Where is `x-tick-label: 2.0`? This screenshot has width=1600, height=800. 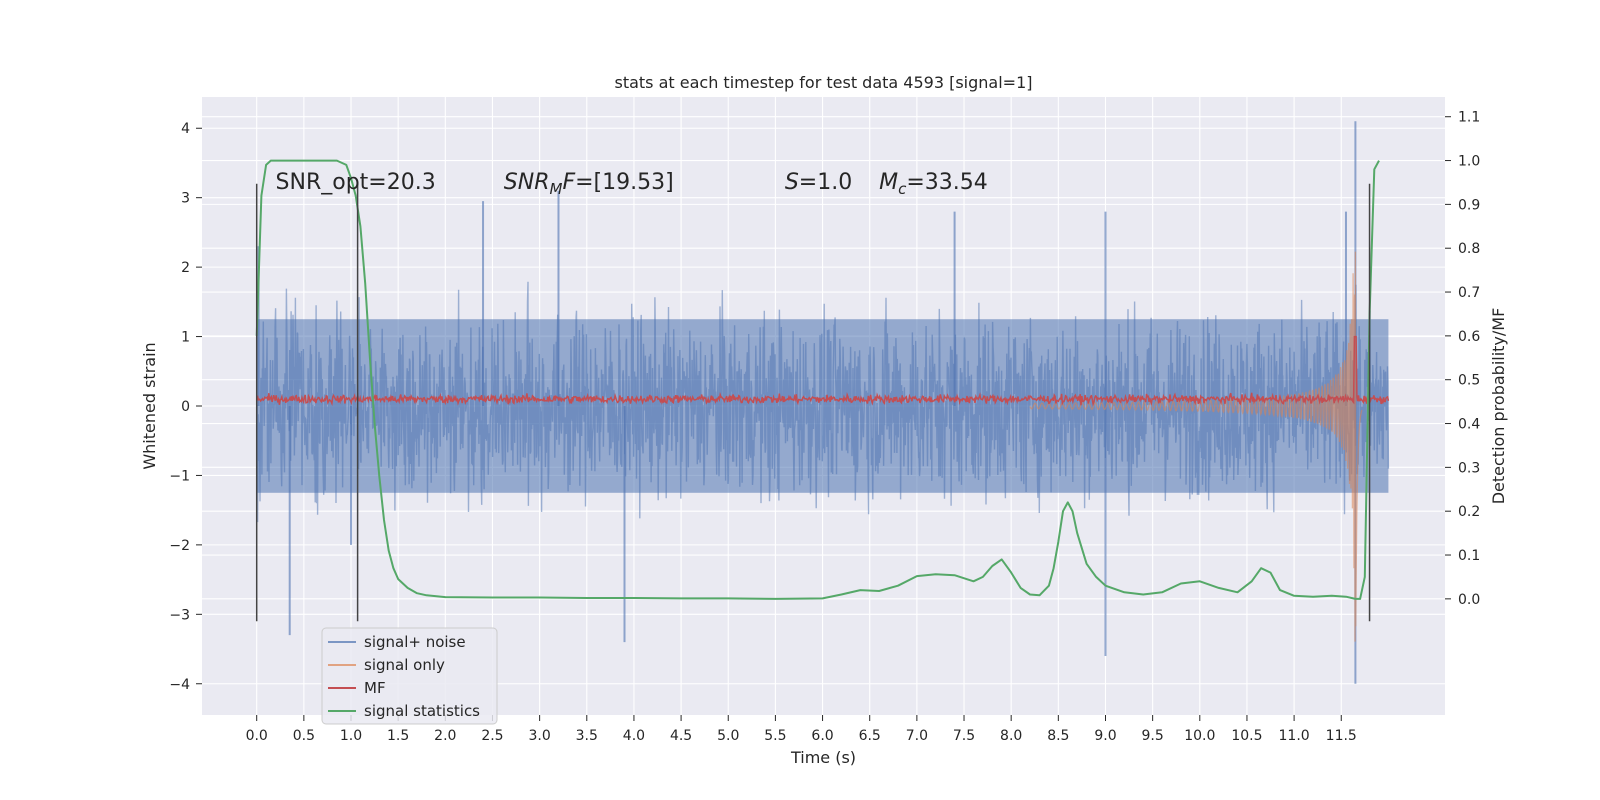
x-tick-label: 2.0 is located at coordinates (445, 736).